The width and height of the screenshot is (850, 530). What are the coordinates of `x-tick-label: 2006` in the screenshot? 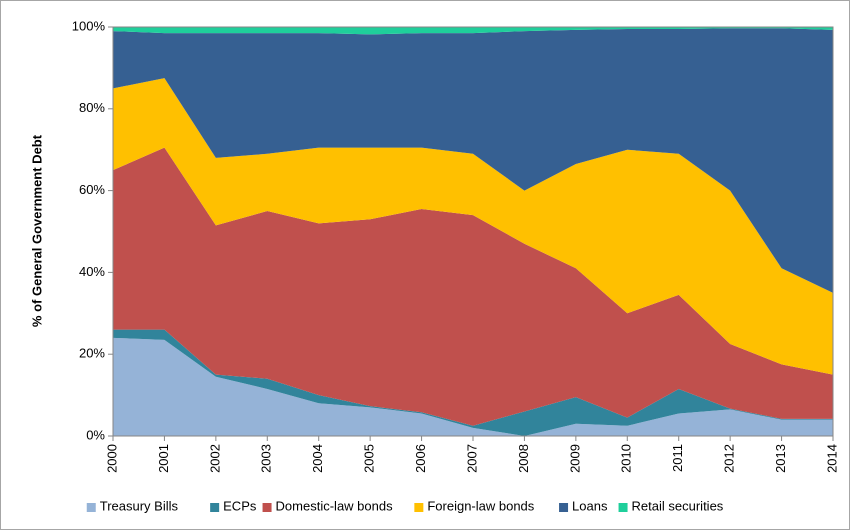 It's located at (420, 458).